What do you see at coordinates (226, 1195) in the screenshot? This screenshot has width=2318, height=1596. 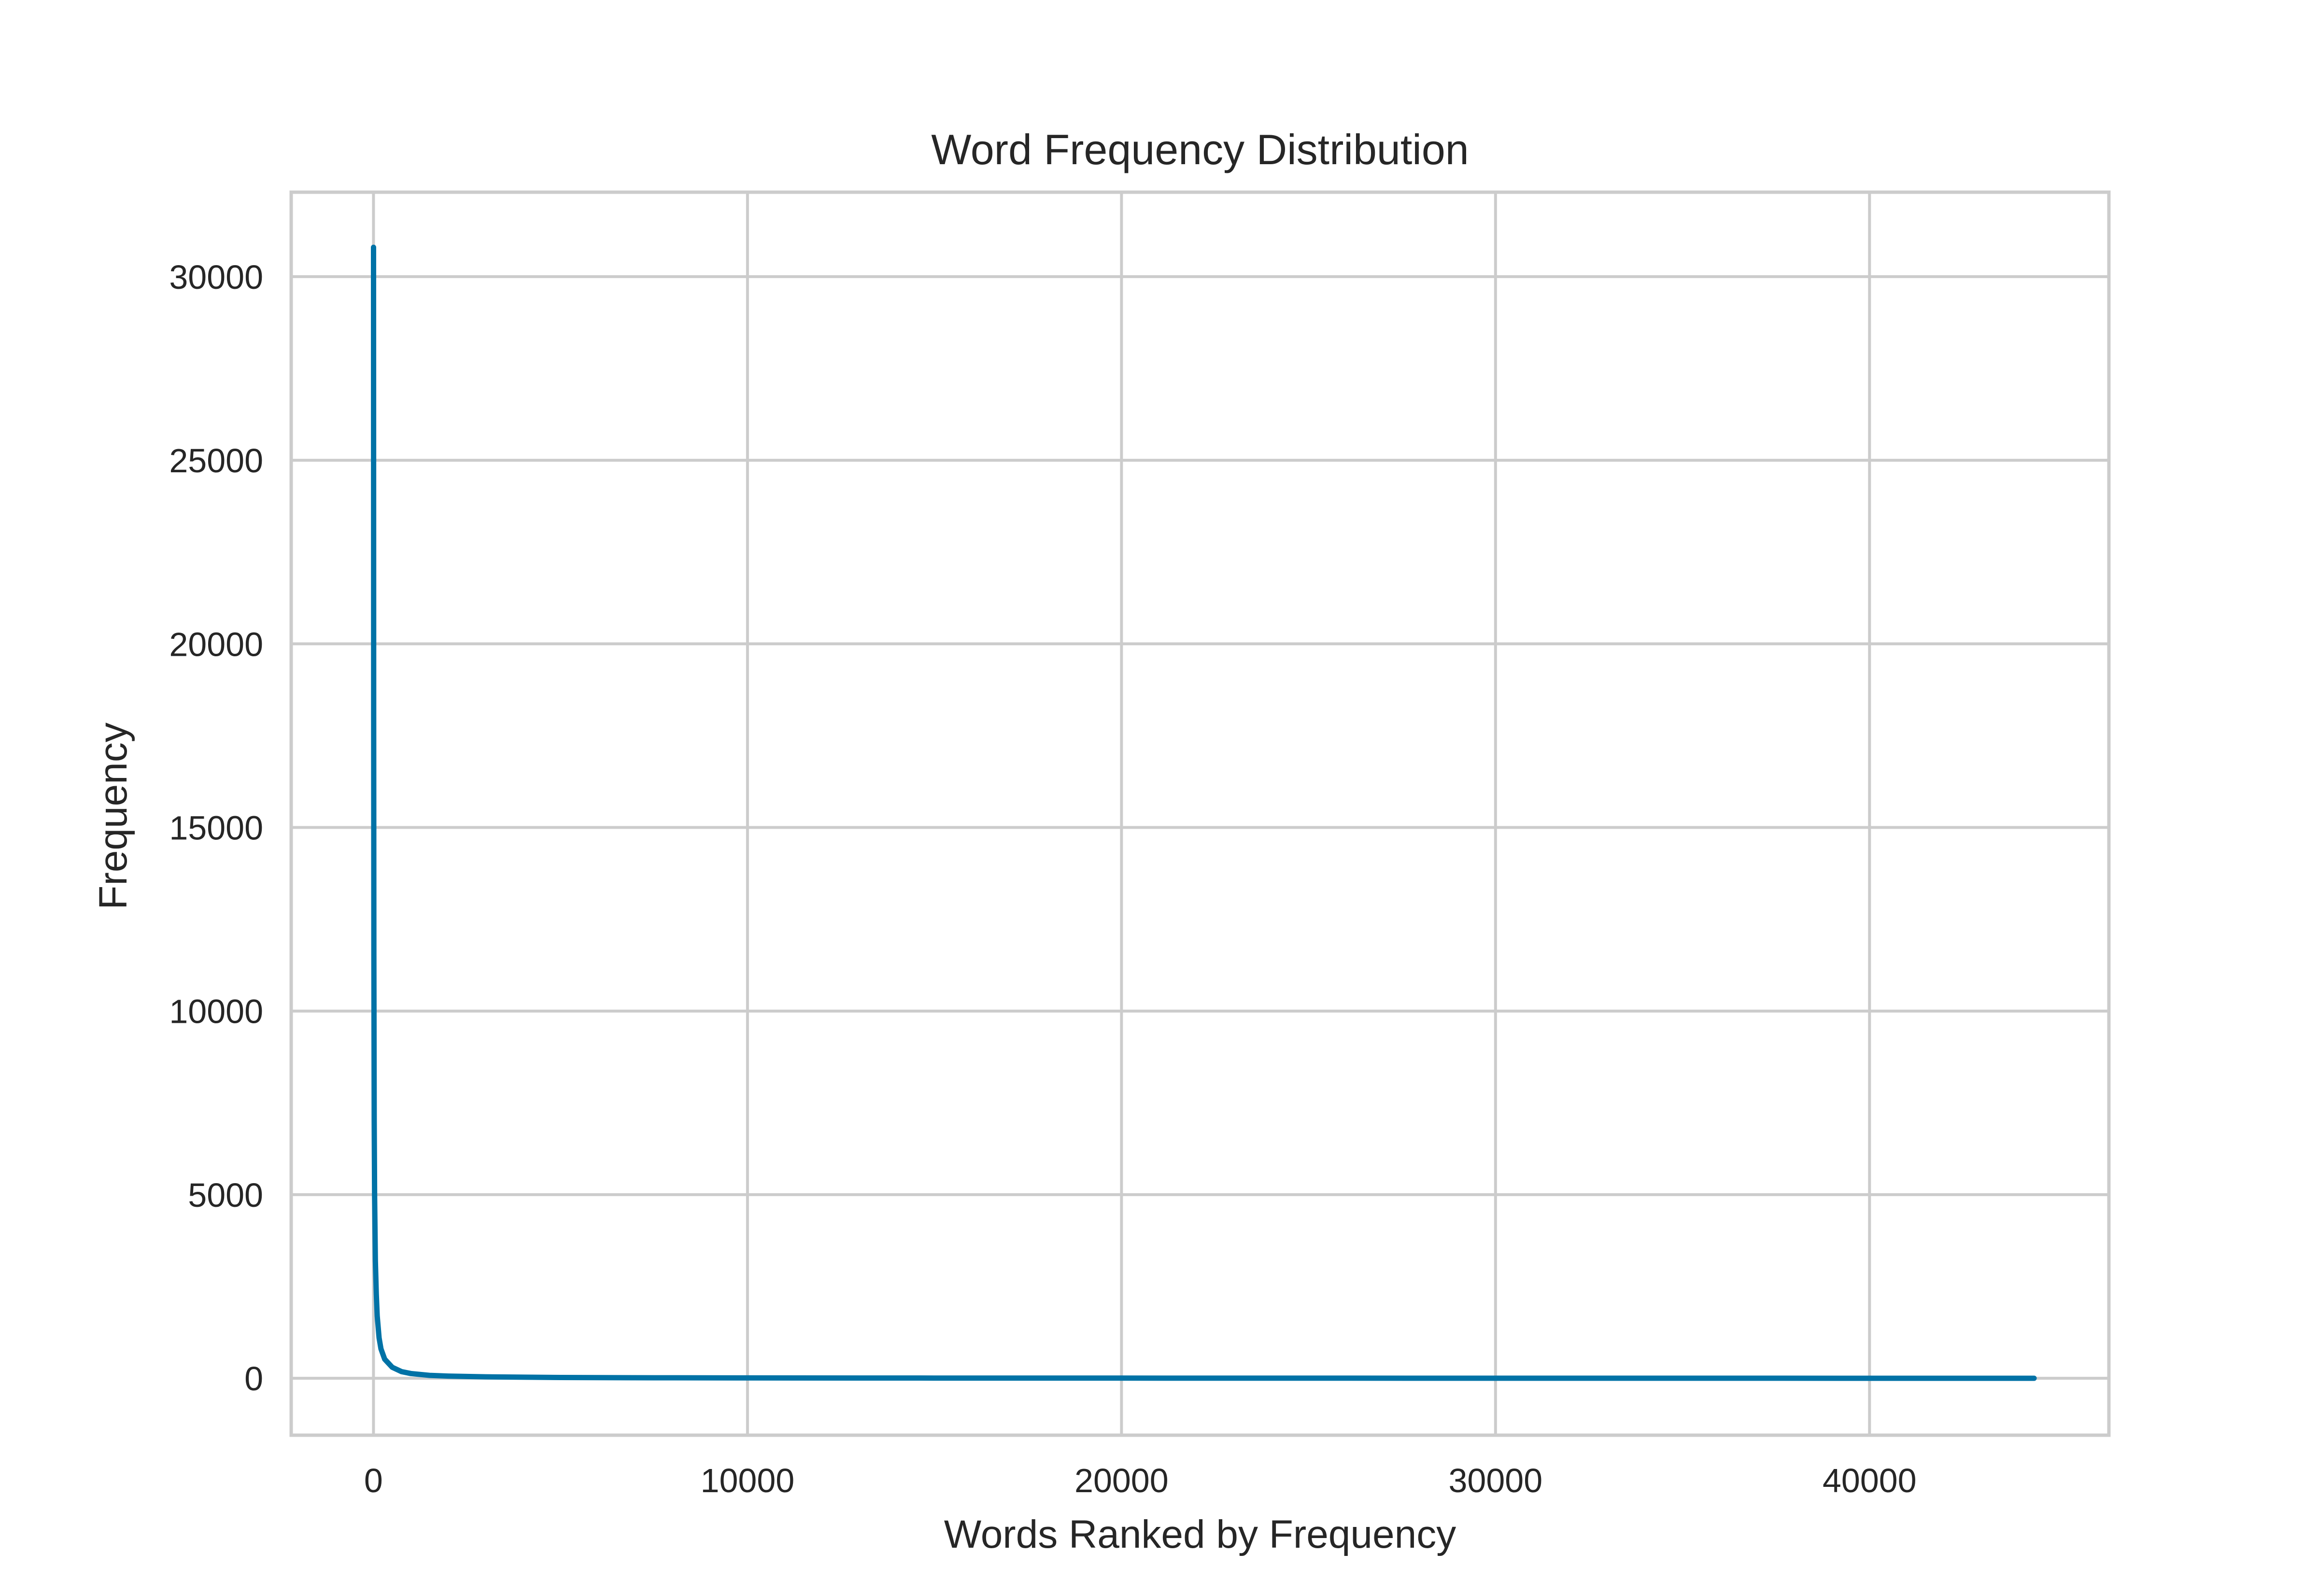 I see `y-tick-label: 5000` at bounding box center [226, 1195].